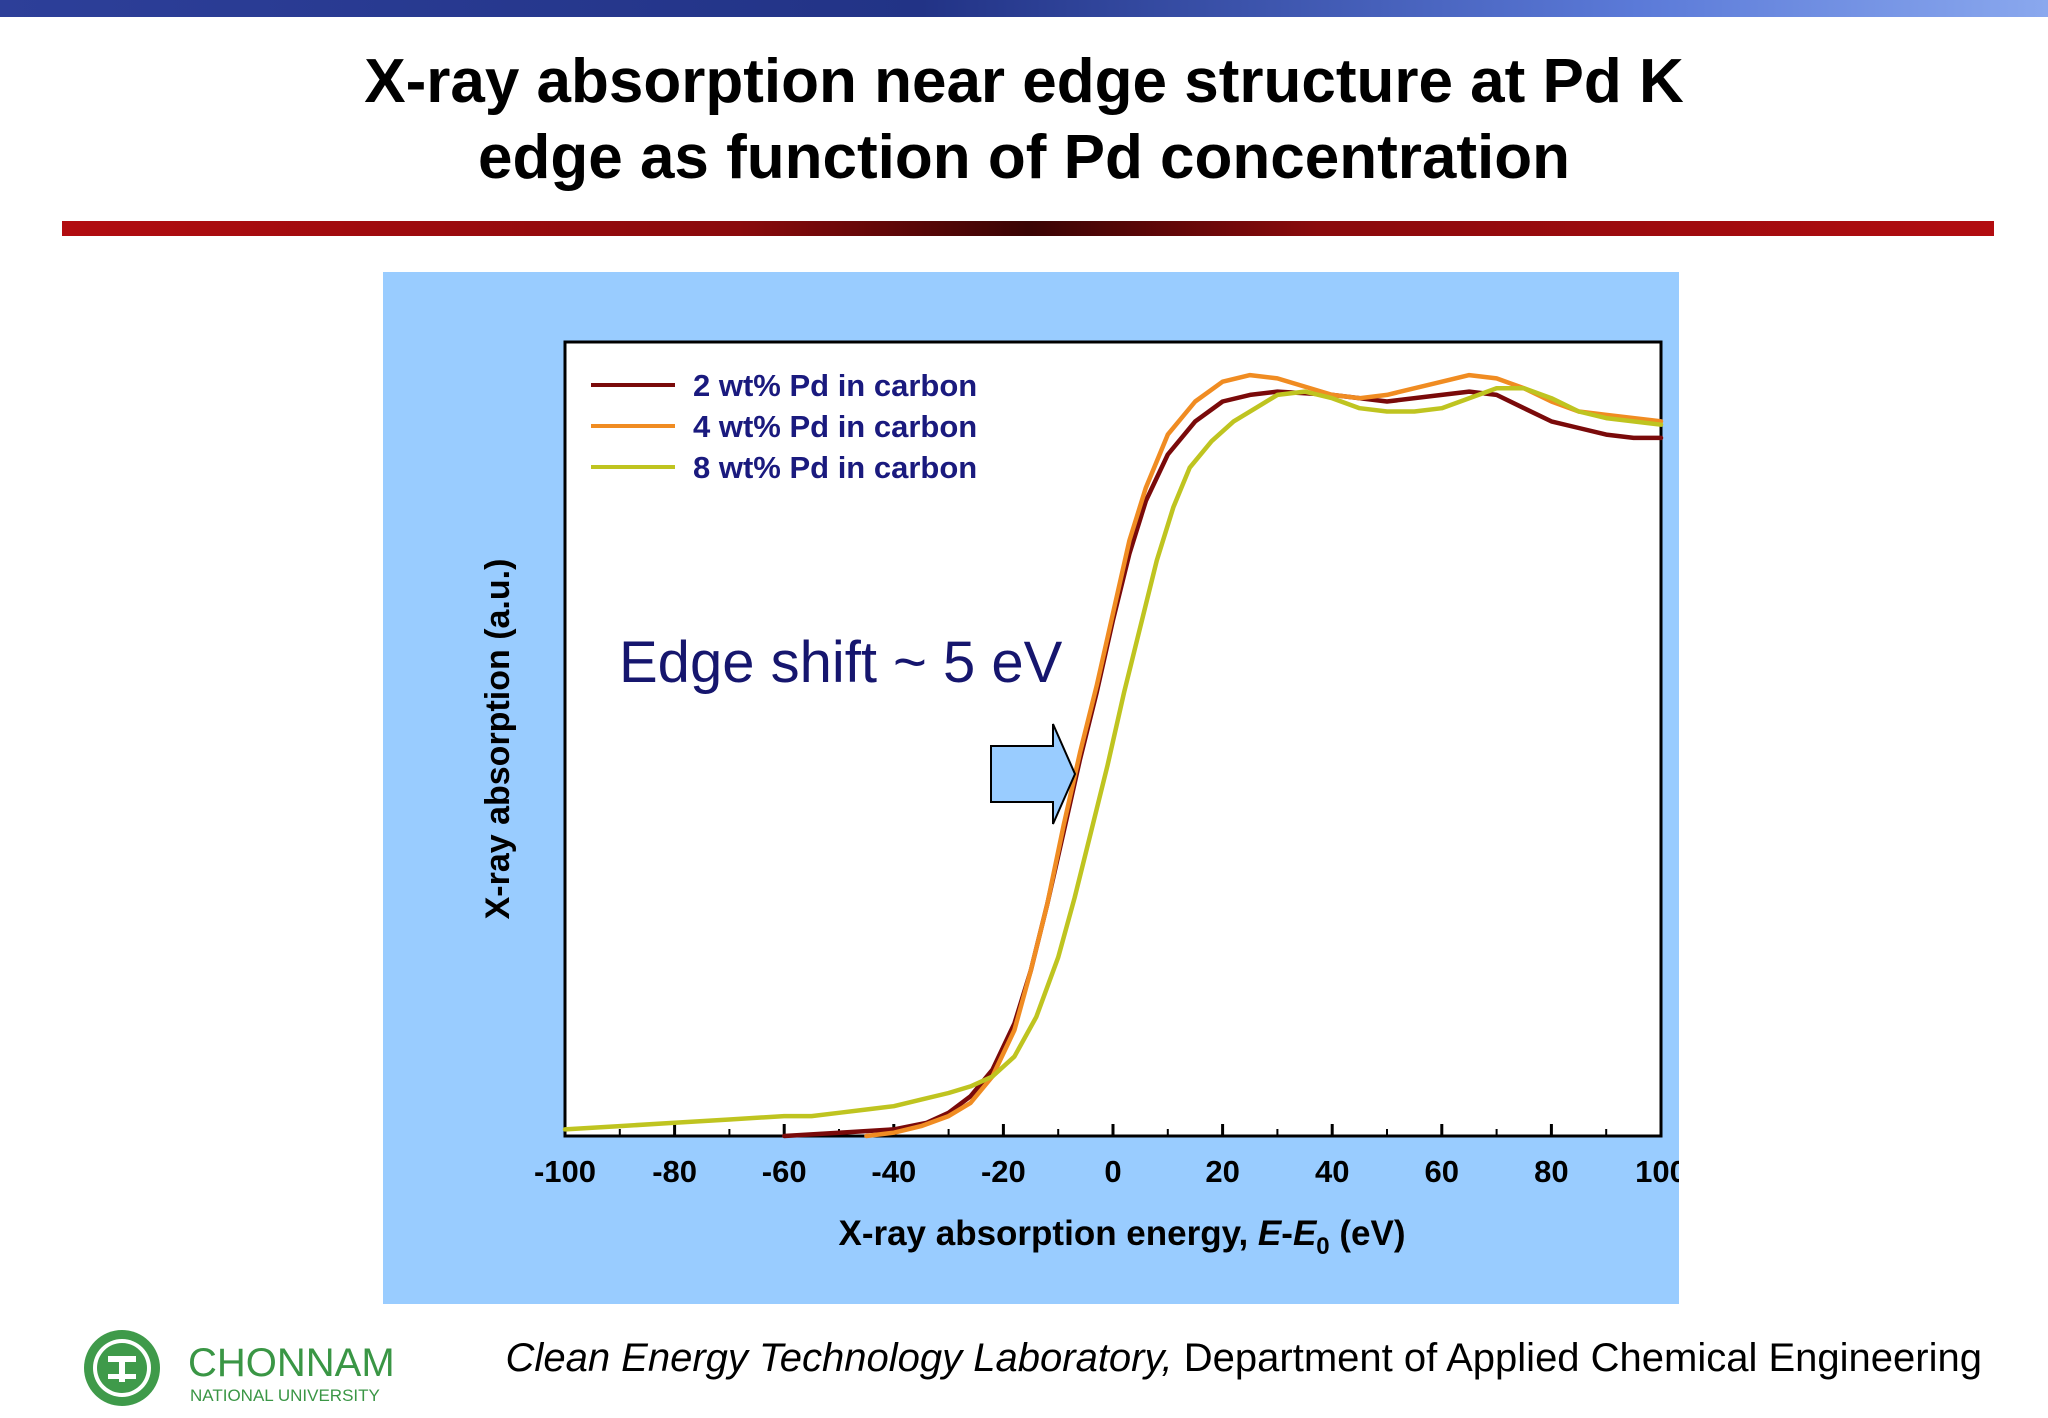  Describe the element at coordinates (1024, 8) in the screenshot. I see `top-accent-bar` at that location.